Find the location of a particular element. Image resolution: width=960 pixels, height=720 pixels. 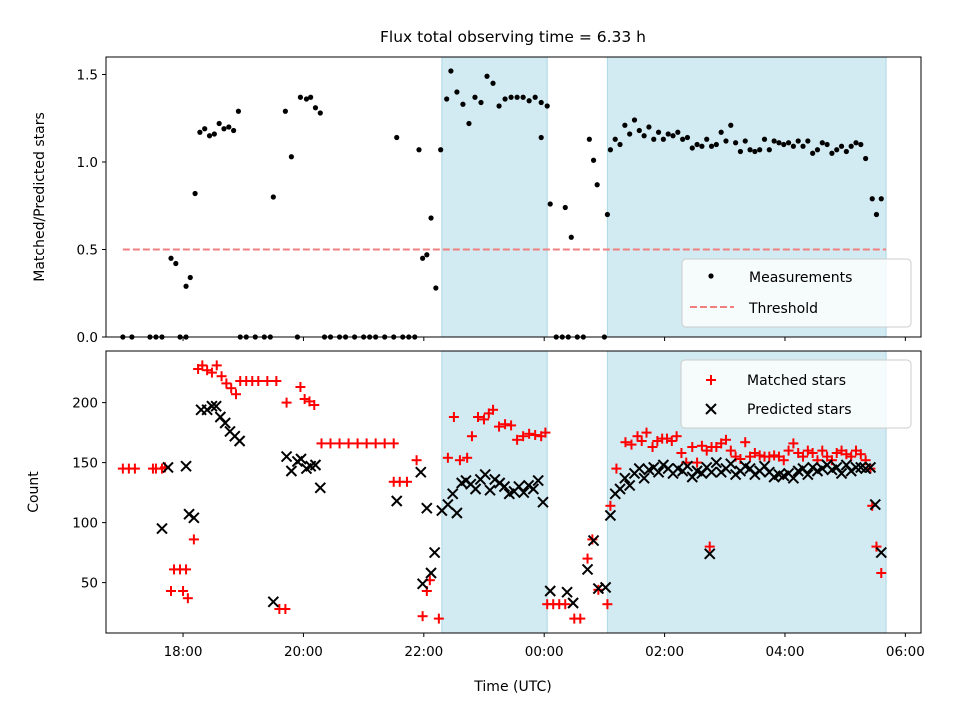

x-tick-label: 18:00 is located at coordinates (183, 652).